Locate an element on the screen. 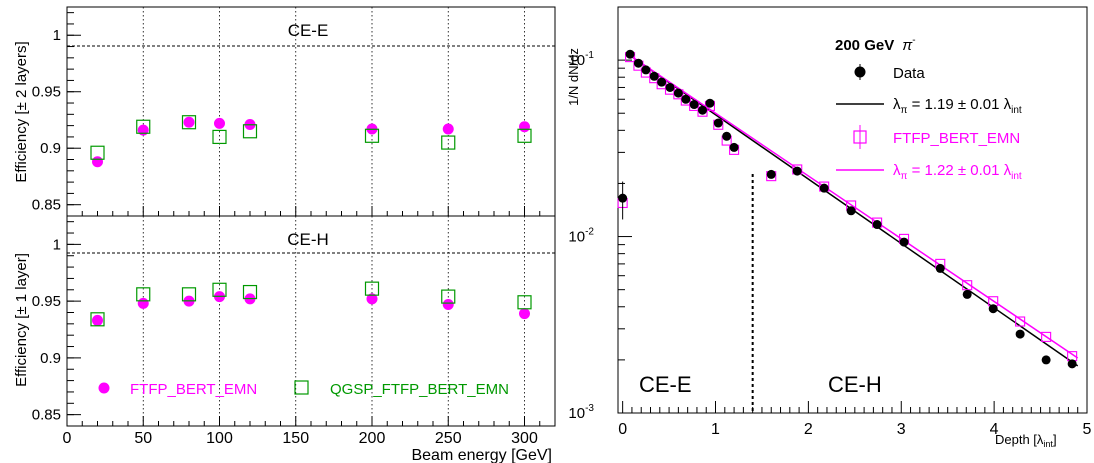 The image size is (1094, 463). x-tick-label: 200 is located at coordinates (372, 438).